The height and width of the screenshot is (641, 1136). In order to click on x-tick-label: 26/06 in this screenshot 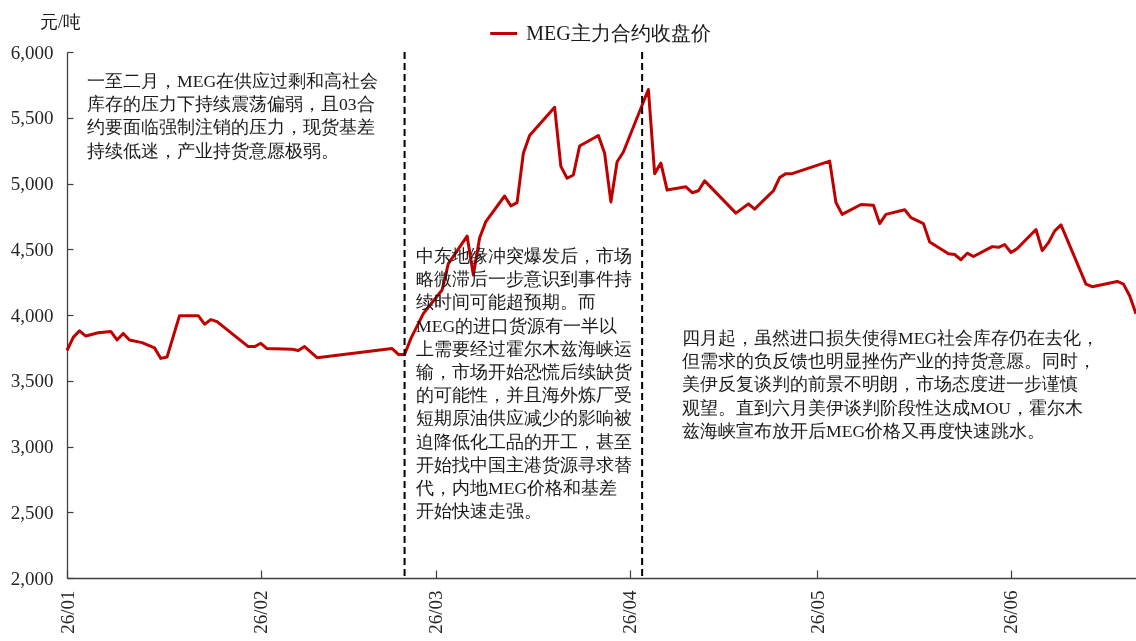, I will do `click(1011, 612)`.